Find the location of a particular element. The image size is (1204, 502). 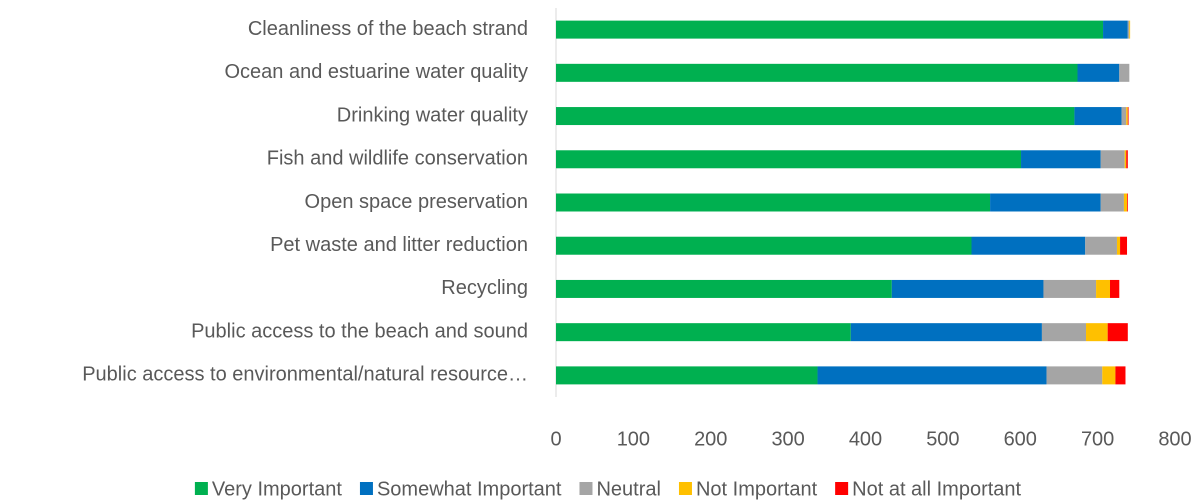

category-label: Ocean and estuarine water quality is located at coordinates (376, 72).